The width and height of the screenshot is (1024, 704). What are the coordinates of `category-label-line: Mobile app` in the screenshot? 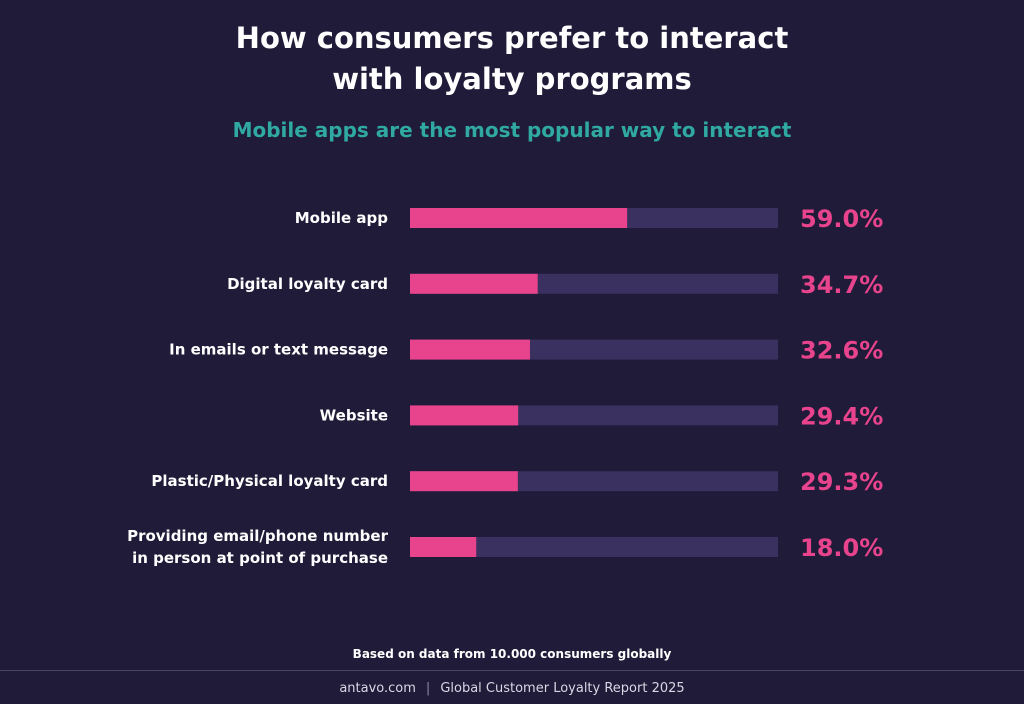 It's located at (342, 218).